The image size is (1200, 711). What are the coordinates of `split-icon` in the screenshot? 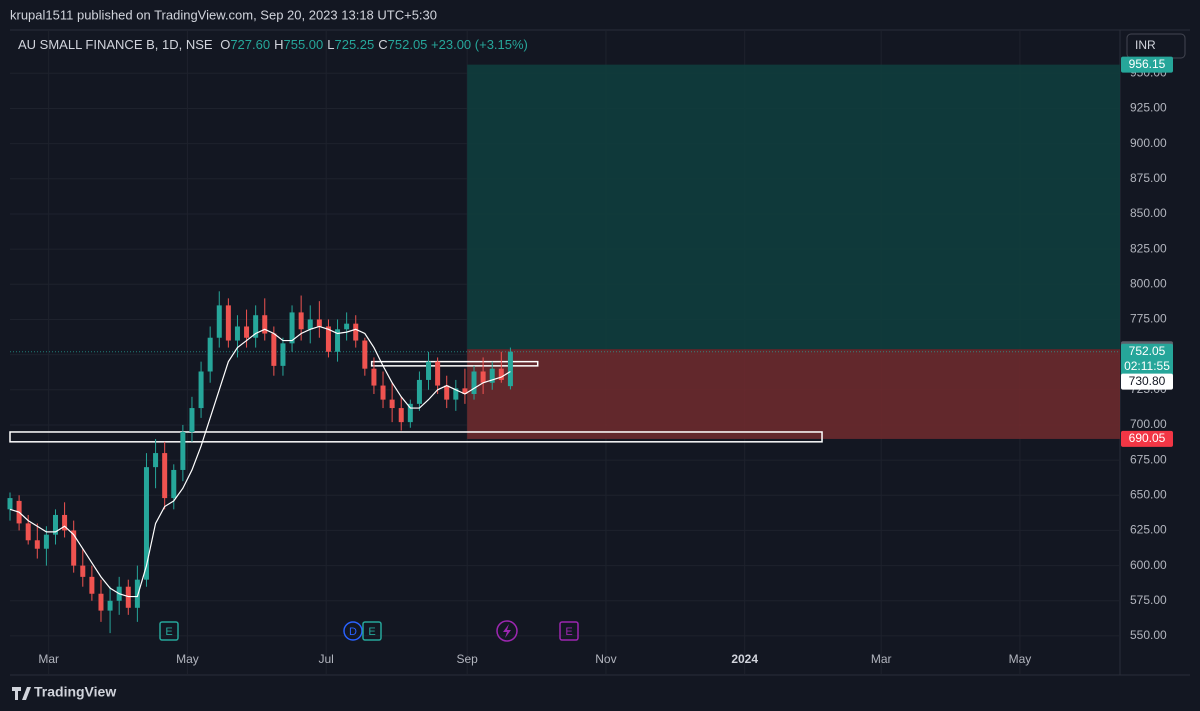 It's located at (507, 631).